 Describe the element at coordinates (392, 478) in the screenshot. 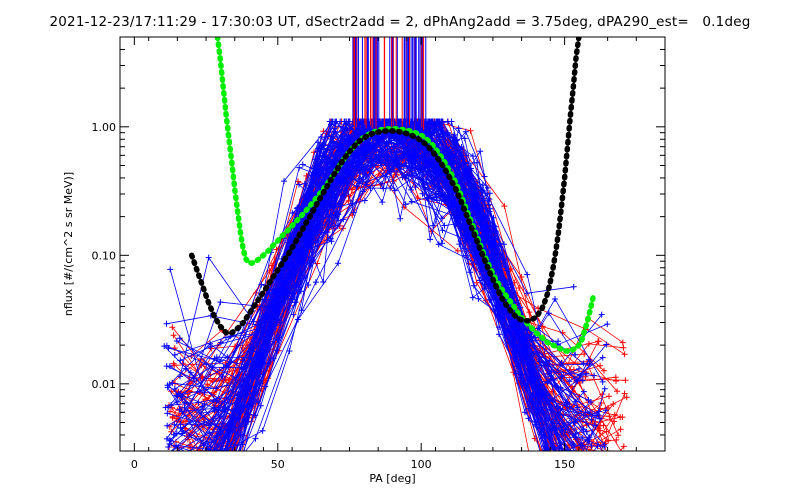

I see `x-axis-label: PA [deg]` at that location.